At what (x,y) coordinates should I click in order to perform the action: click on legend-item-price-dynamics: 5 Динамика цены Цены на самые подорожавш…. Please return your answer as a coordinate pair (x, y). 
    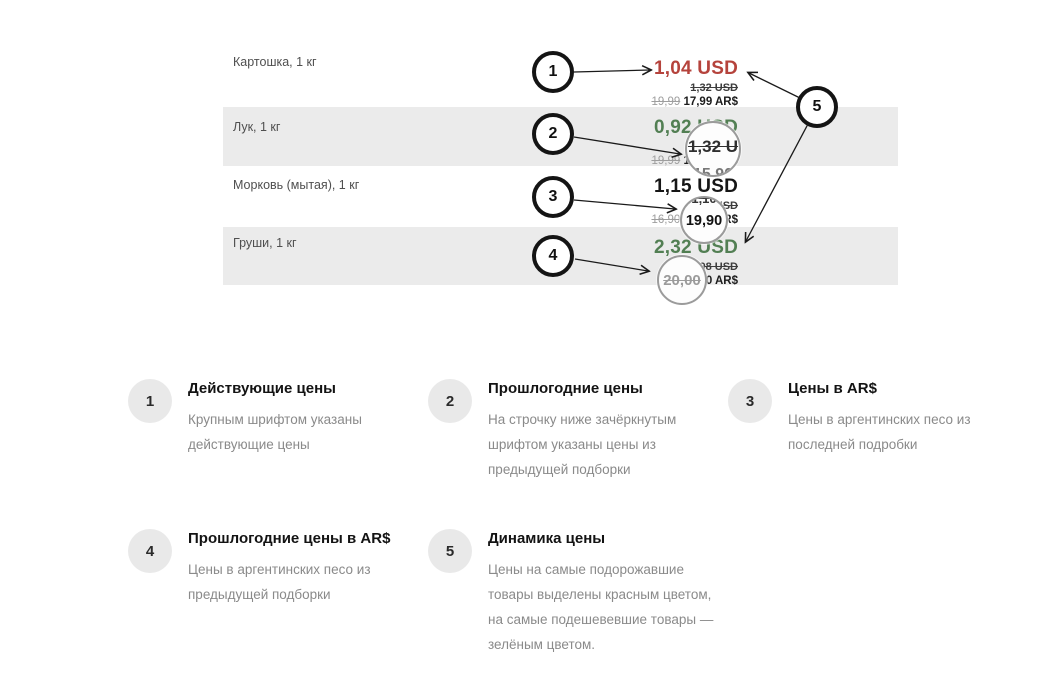
    Looking at the image, I should click on (570, 593).